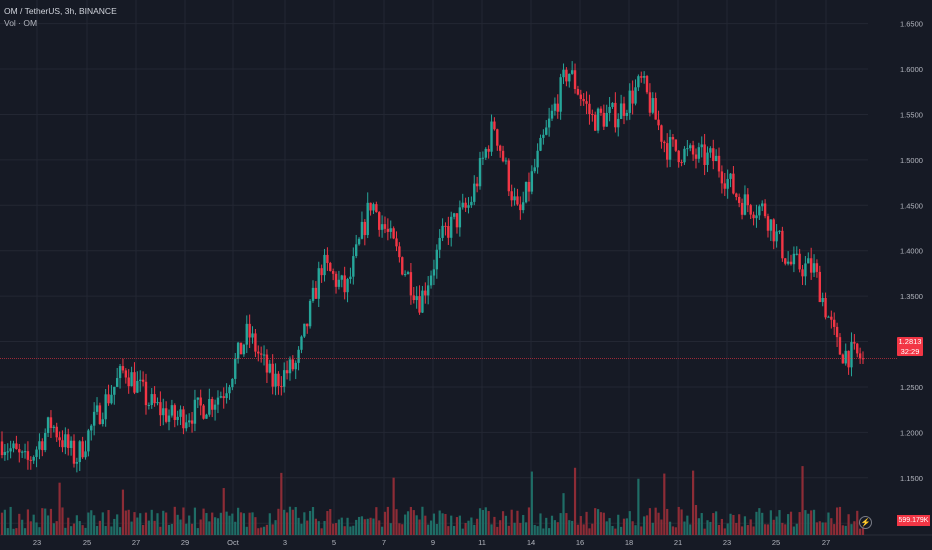 The image size is (932, 550). What do you see at coordinates (865, 522) in the screenshot?
I see `lightning-icon: ⚡` at bounding box center [865, 522].